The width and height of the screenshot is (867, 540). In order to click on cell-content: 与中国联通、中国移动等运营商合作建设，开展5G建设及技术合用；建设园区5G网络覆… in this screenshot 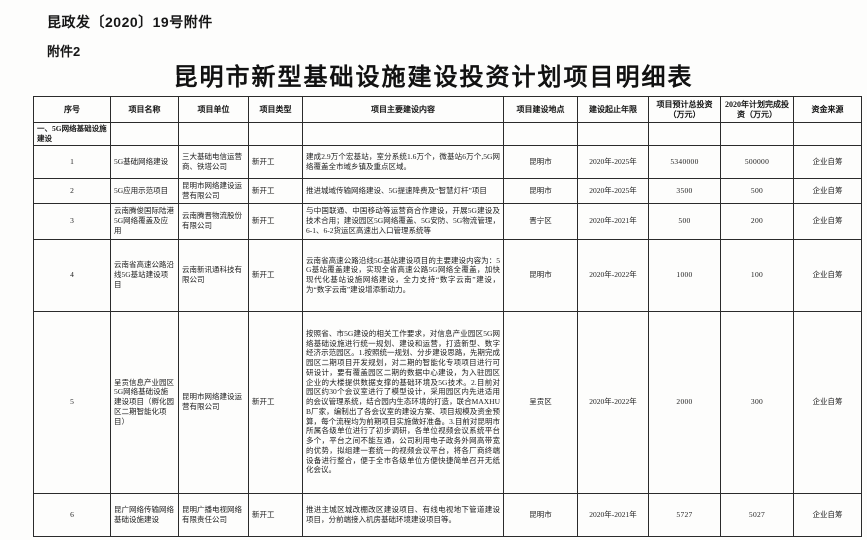, I will do `click(403, 221)`.